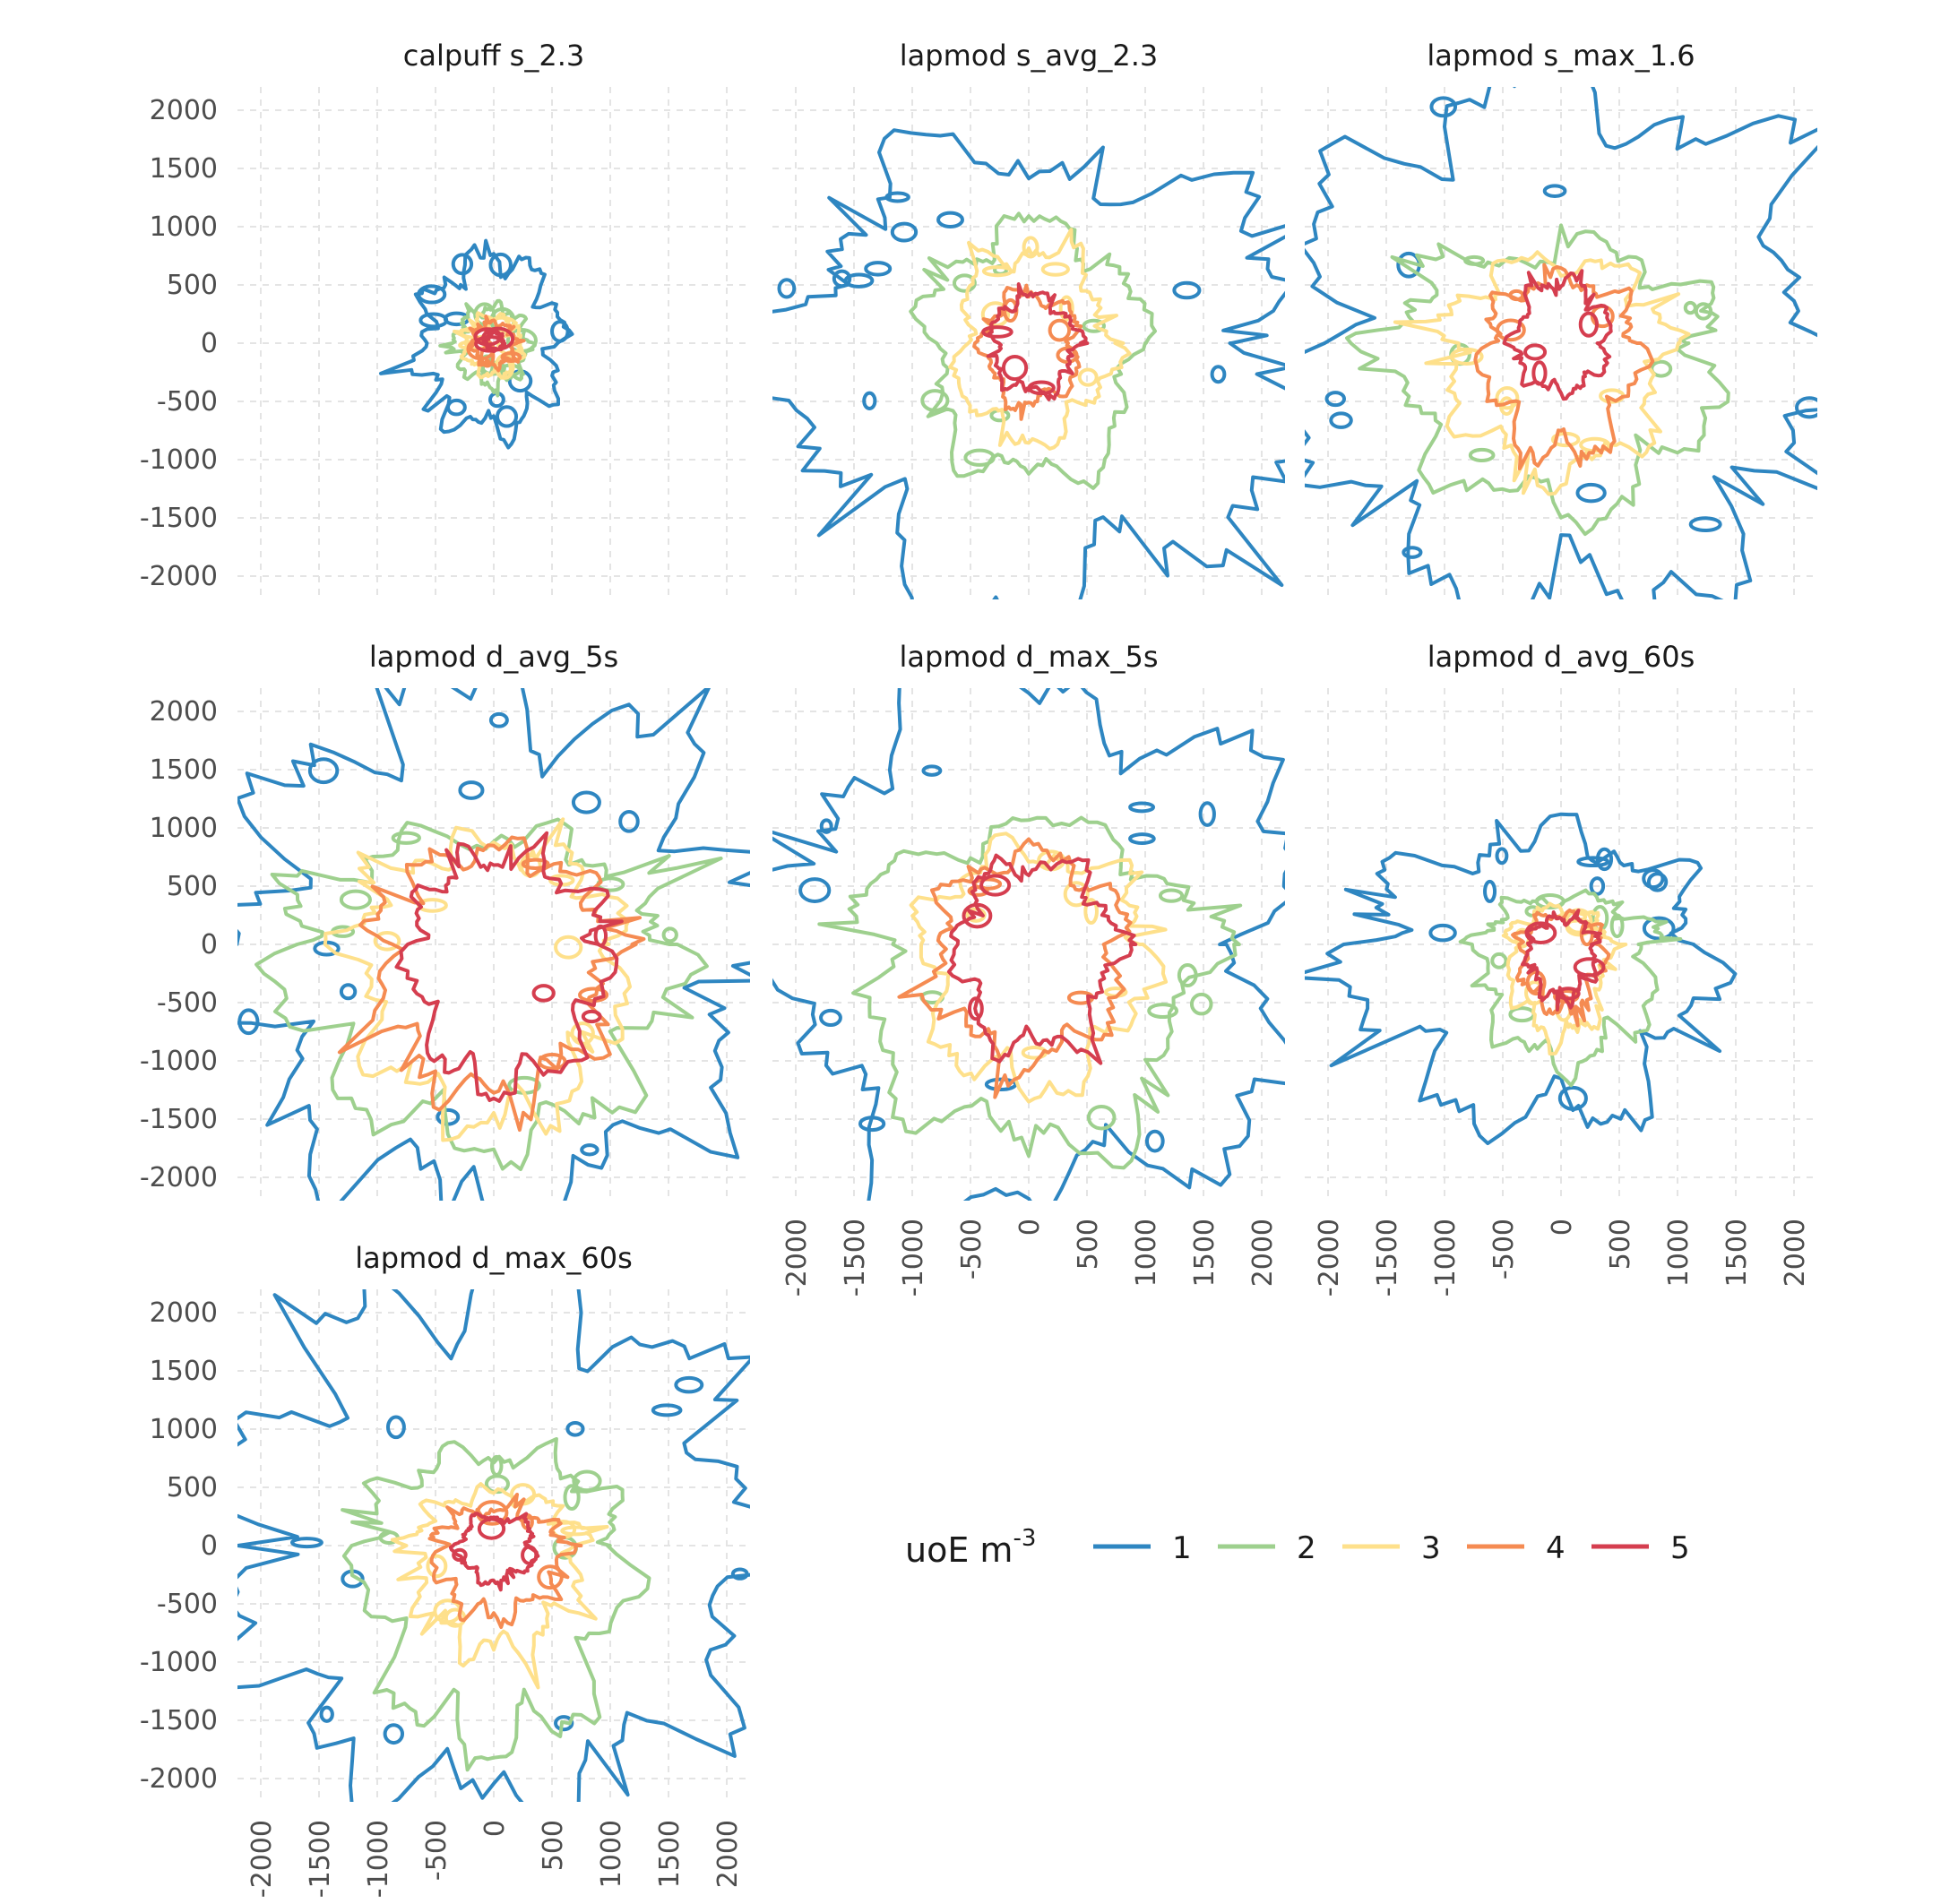 This screenshot has height=1904, width=1958. Describe the element at coordinates (1640, 1548) in the screenshot. I see `legend-item-5: 5` at that location.